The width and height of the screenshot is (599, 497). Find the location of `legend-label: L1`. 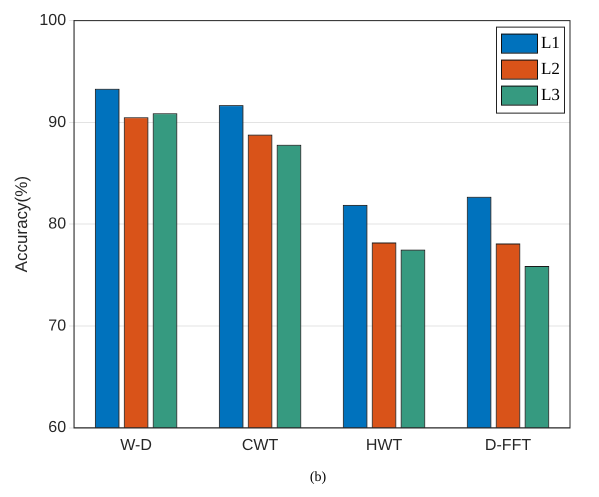

legend-label: L1 is located at coordinates (550, 42).